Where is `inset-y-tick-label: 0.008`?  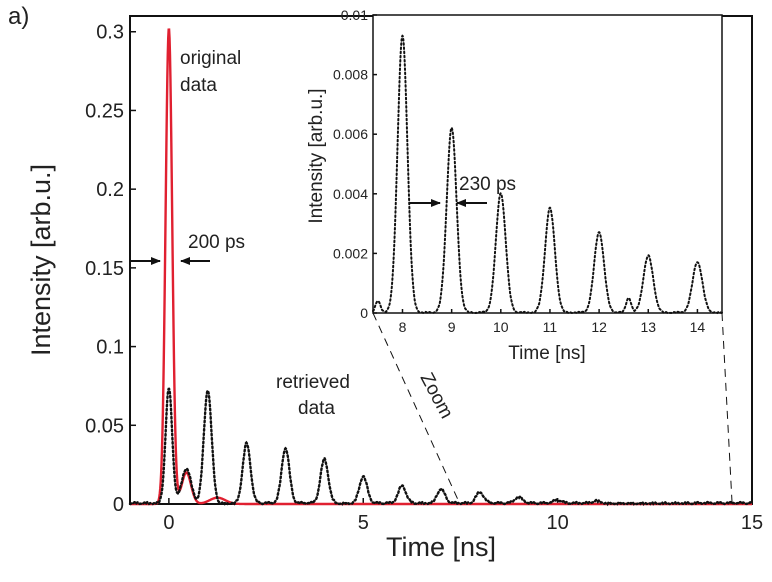 inset-y-tick-label: 0.008 is located at coordinates (350, 75).